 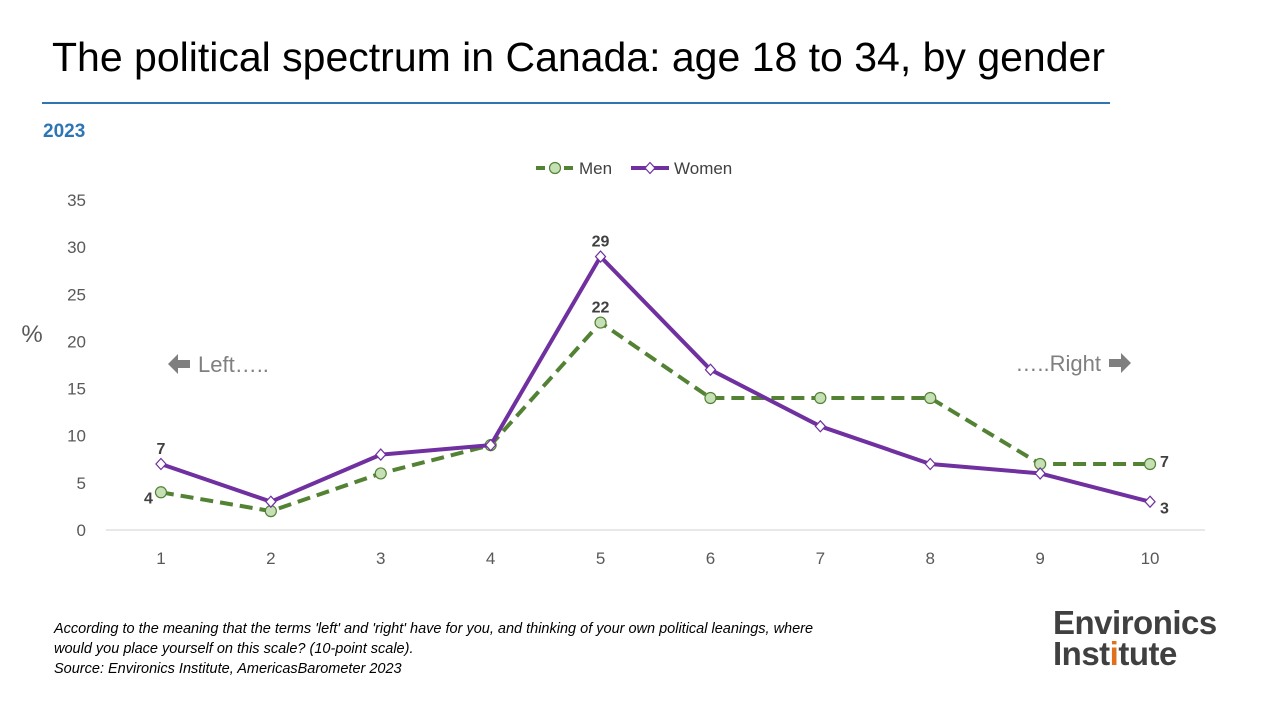 I want to click on x-tick-label: 9, so click(x=1039, y=558).